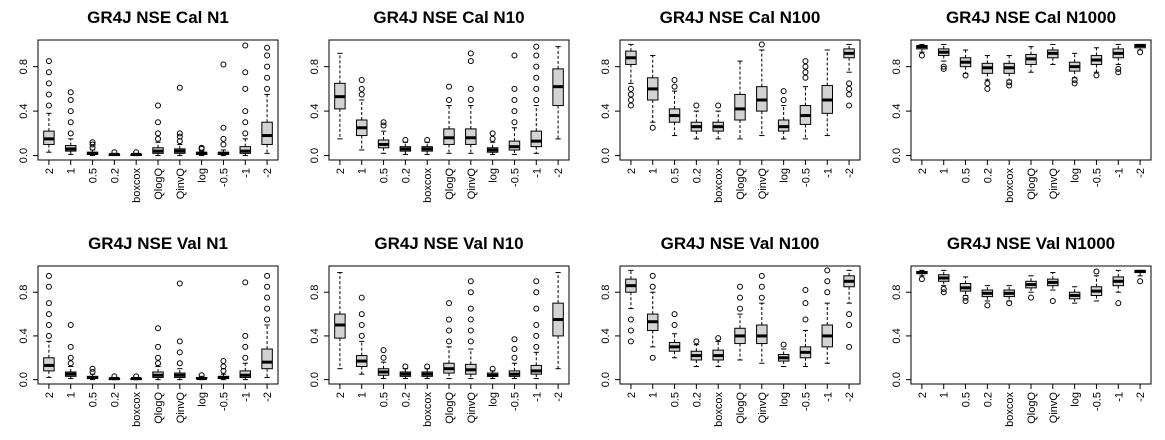 The image size is (1165, 440). Describe the element at coordinates (203, 175) in the screenshot. I see `x-tick-label: log` at that location.